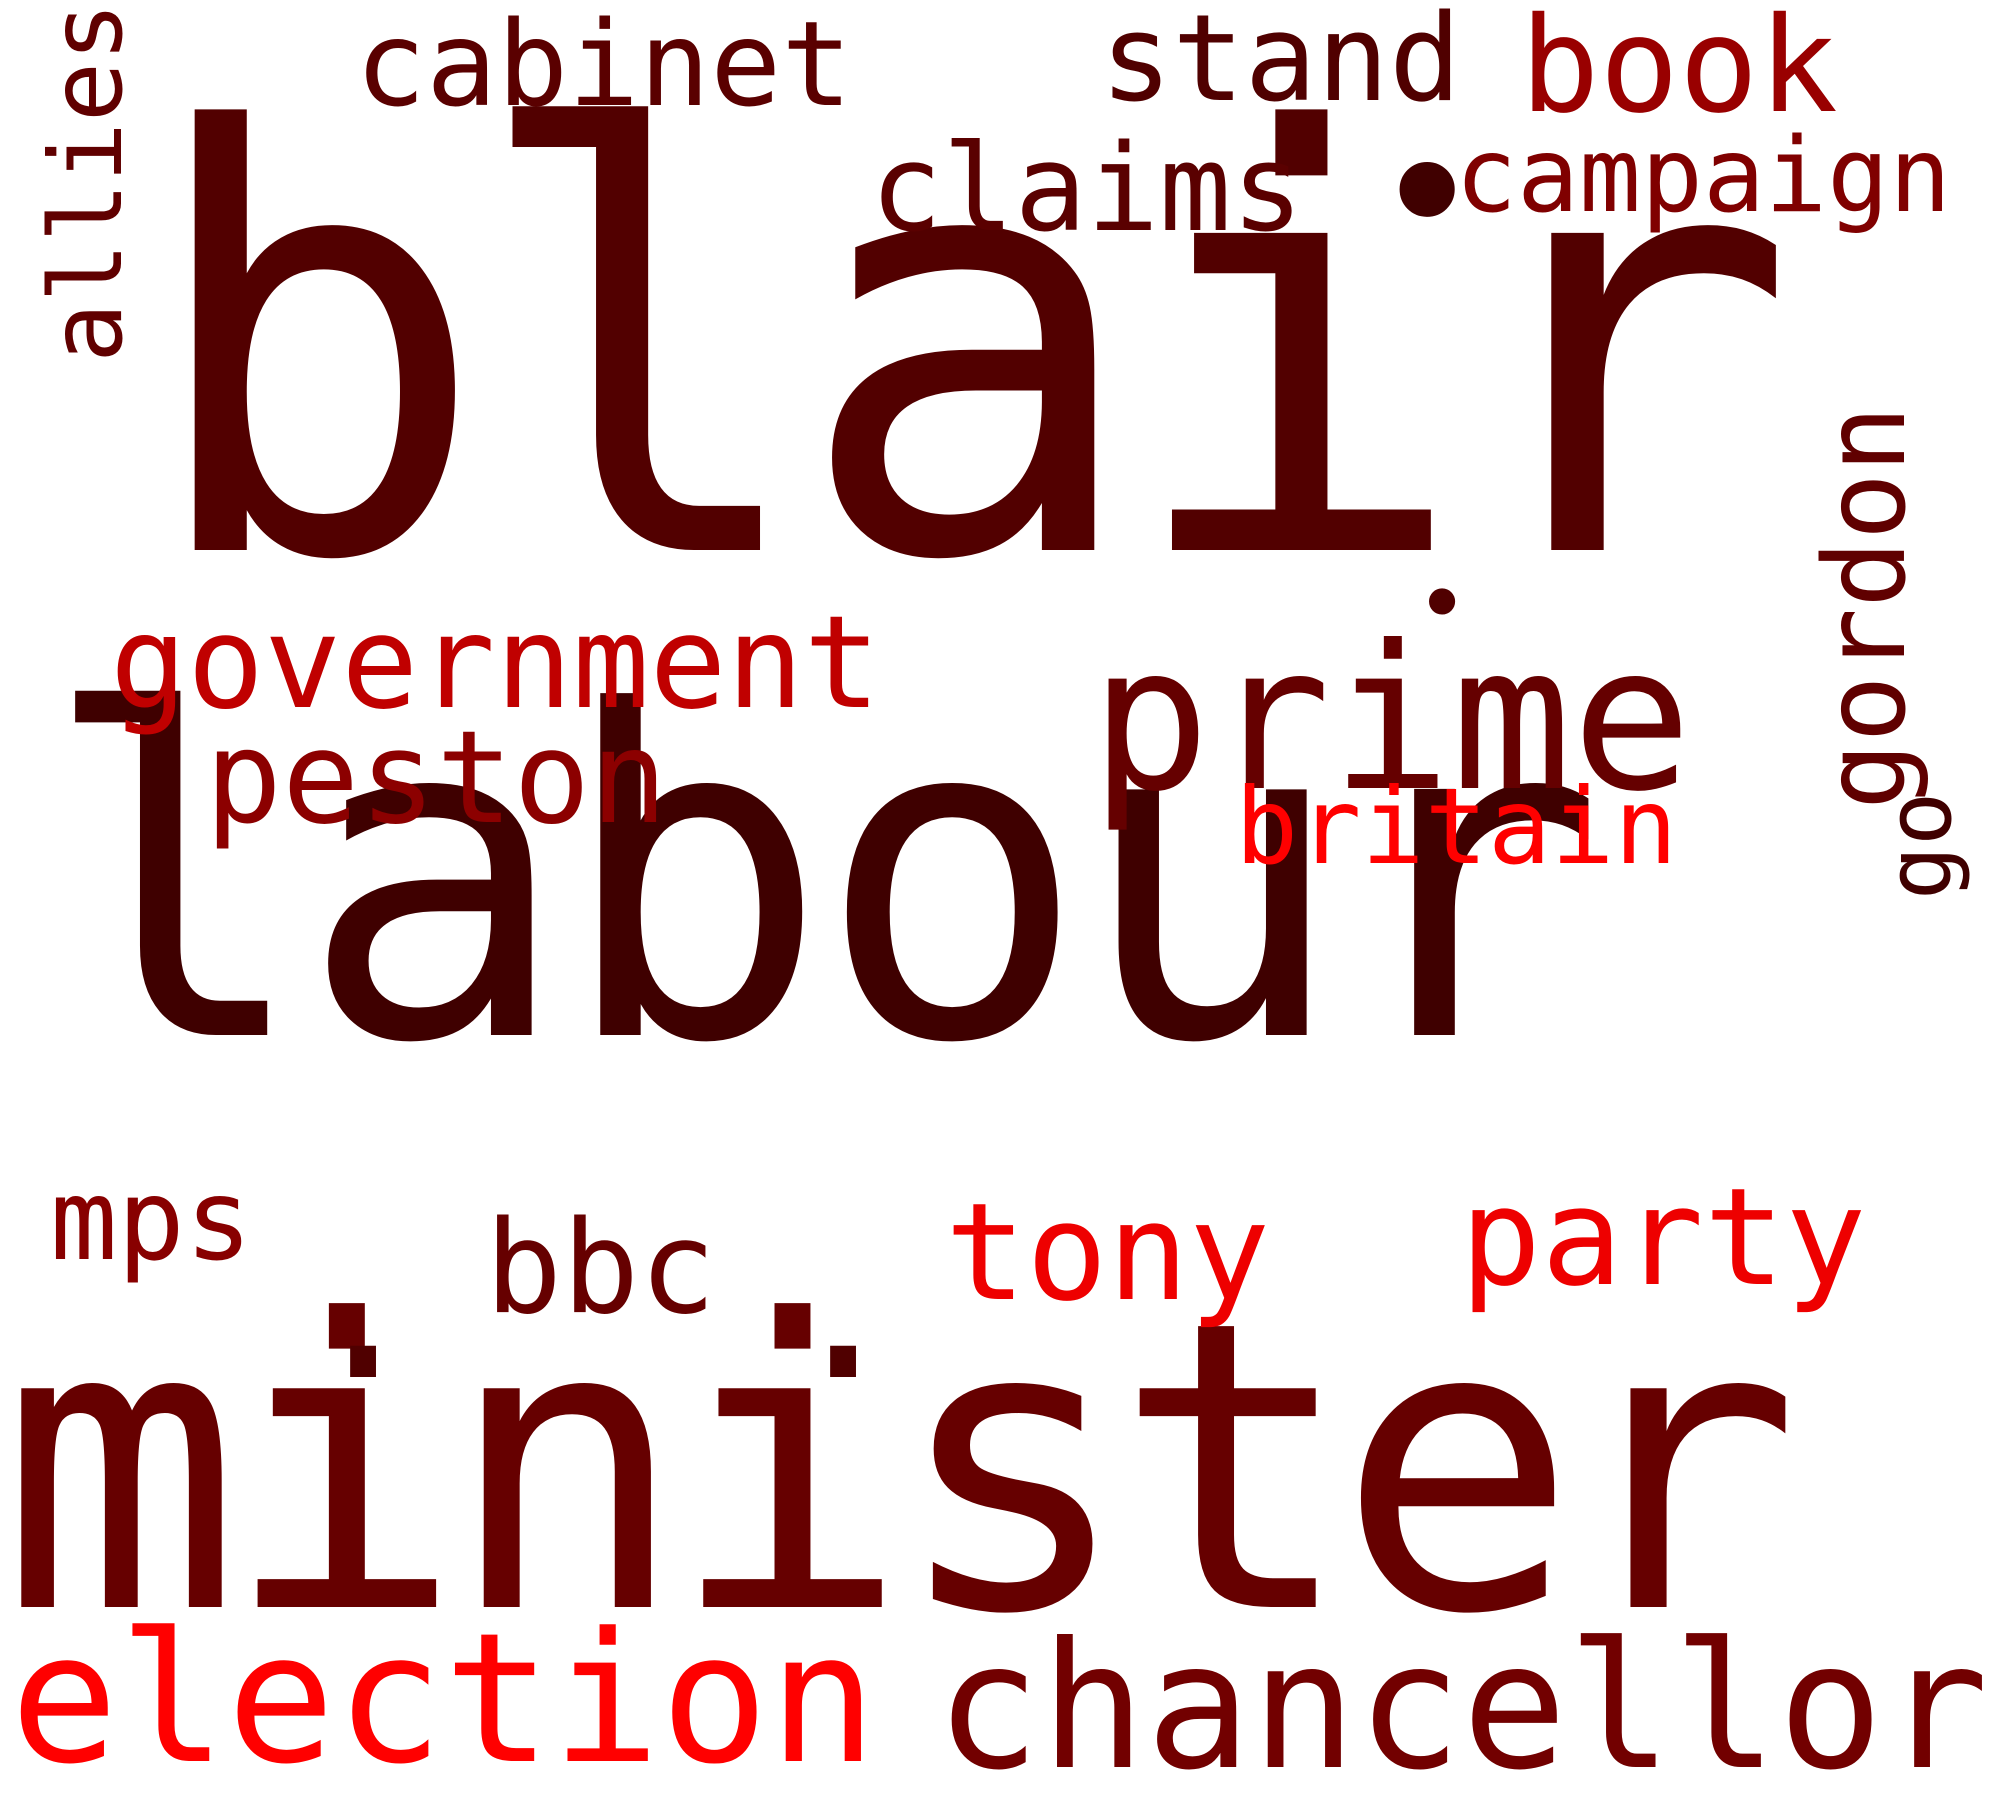 Image resolution: width=2000 pixels, height=1800 pixels. Describe the element at coordinates (1281, 64) in the screenshot. I see `word-stand: stand` at that location.